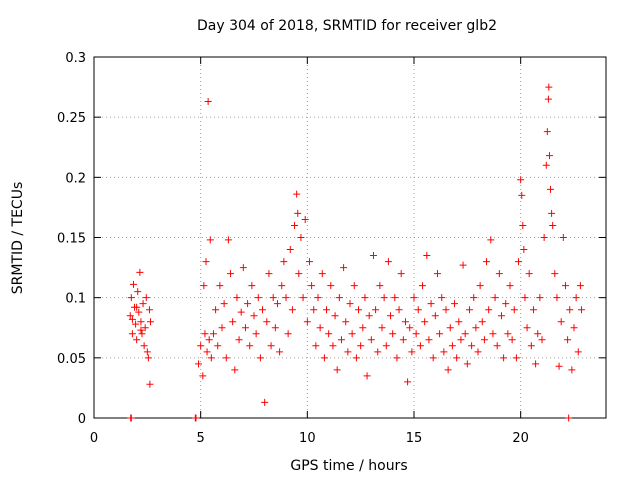  What do you see at coordinates (414, 438) in the screenshot?
I see `x-tick-label: 15` at bounding box center [414, 438].